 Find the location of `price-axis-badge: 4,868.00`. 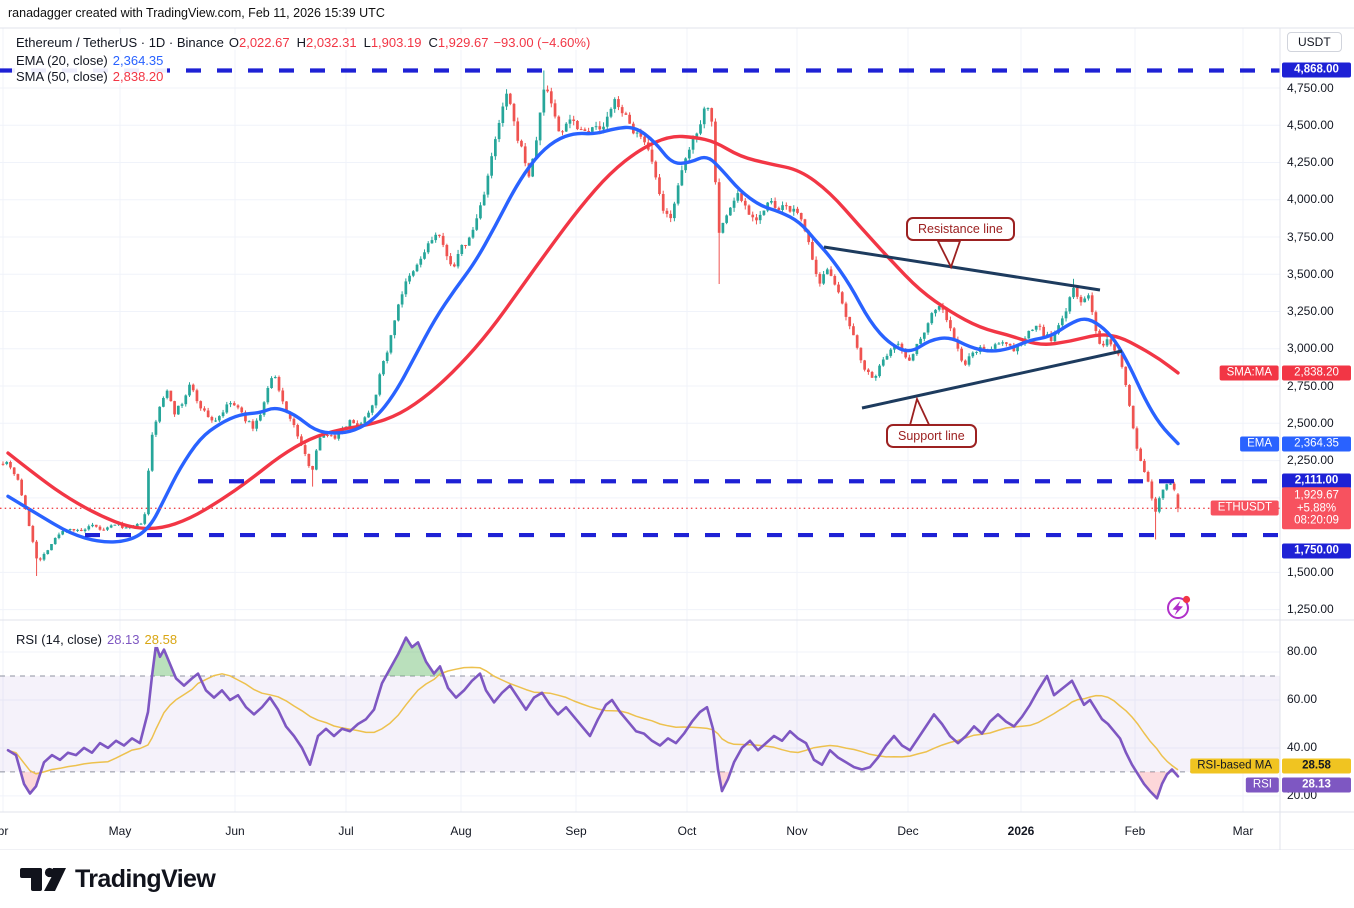

price-axis-badge: 4,868.00 is located at coordinates (1316, 70).